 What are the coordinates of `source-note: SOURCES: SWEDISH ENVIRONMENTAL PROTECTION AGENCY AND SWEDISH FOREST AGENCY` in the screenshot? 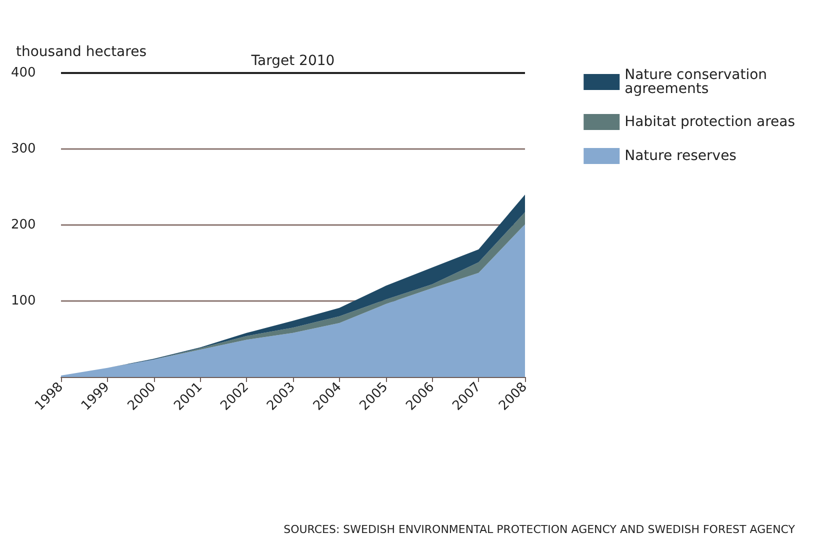 It's located at (540, 529).